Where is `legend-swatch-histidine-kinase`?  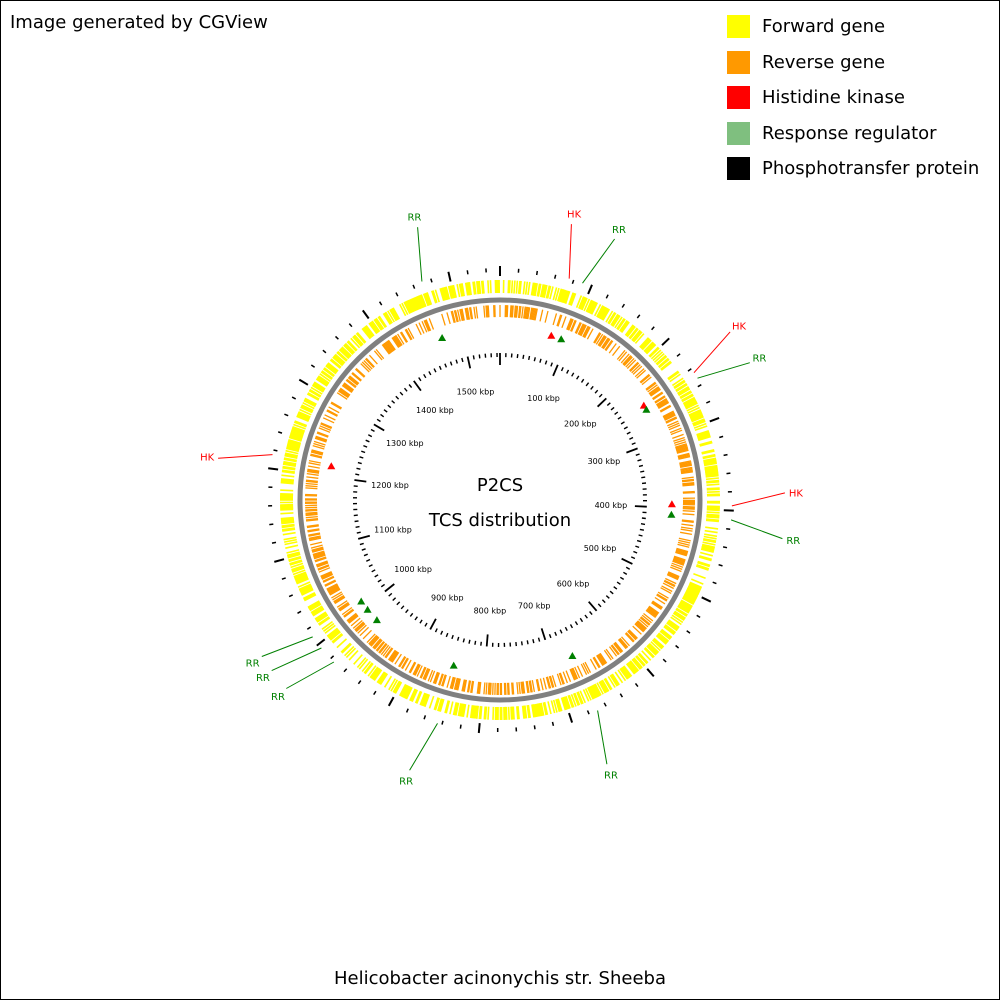 legend-swatch-histidine-kinase is located at coordinates (738, 98).